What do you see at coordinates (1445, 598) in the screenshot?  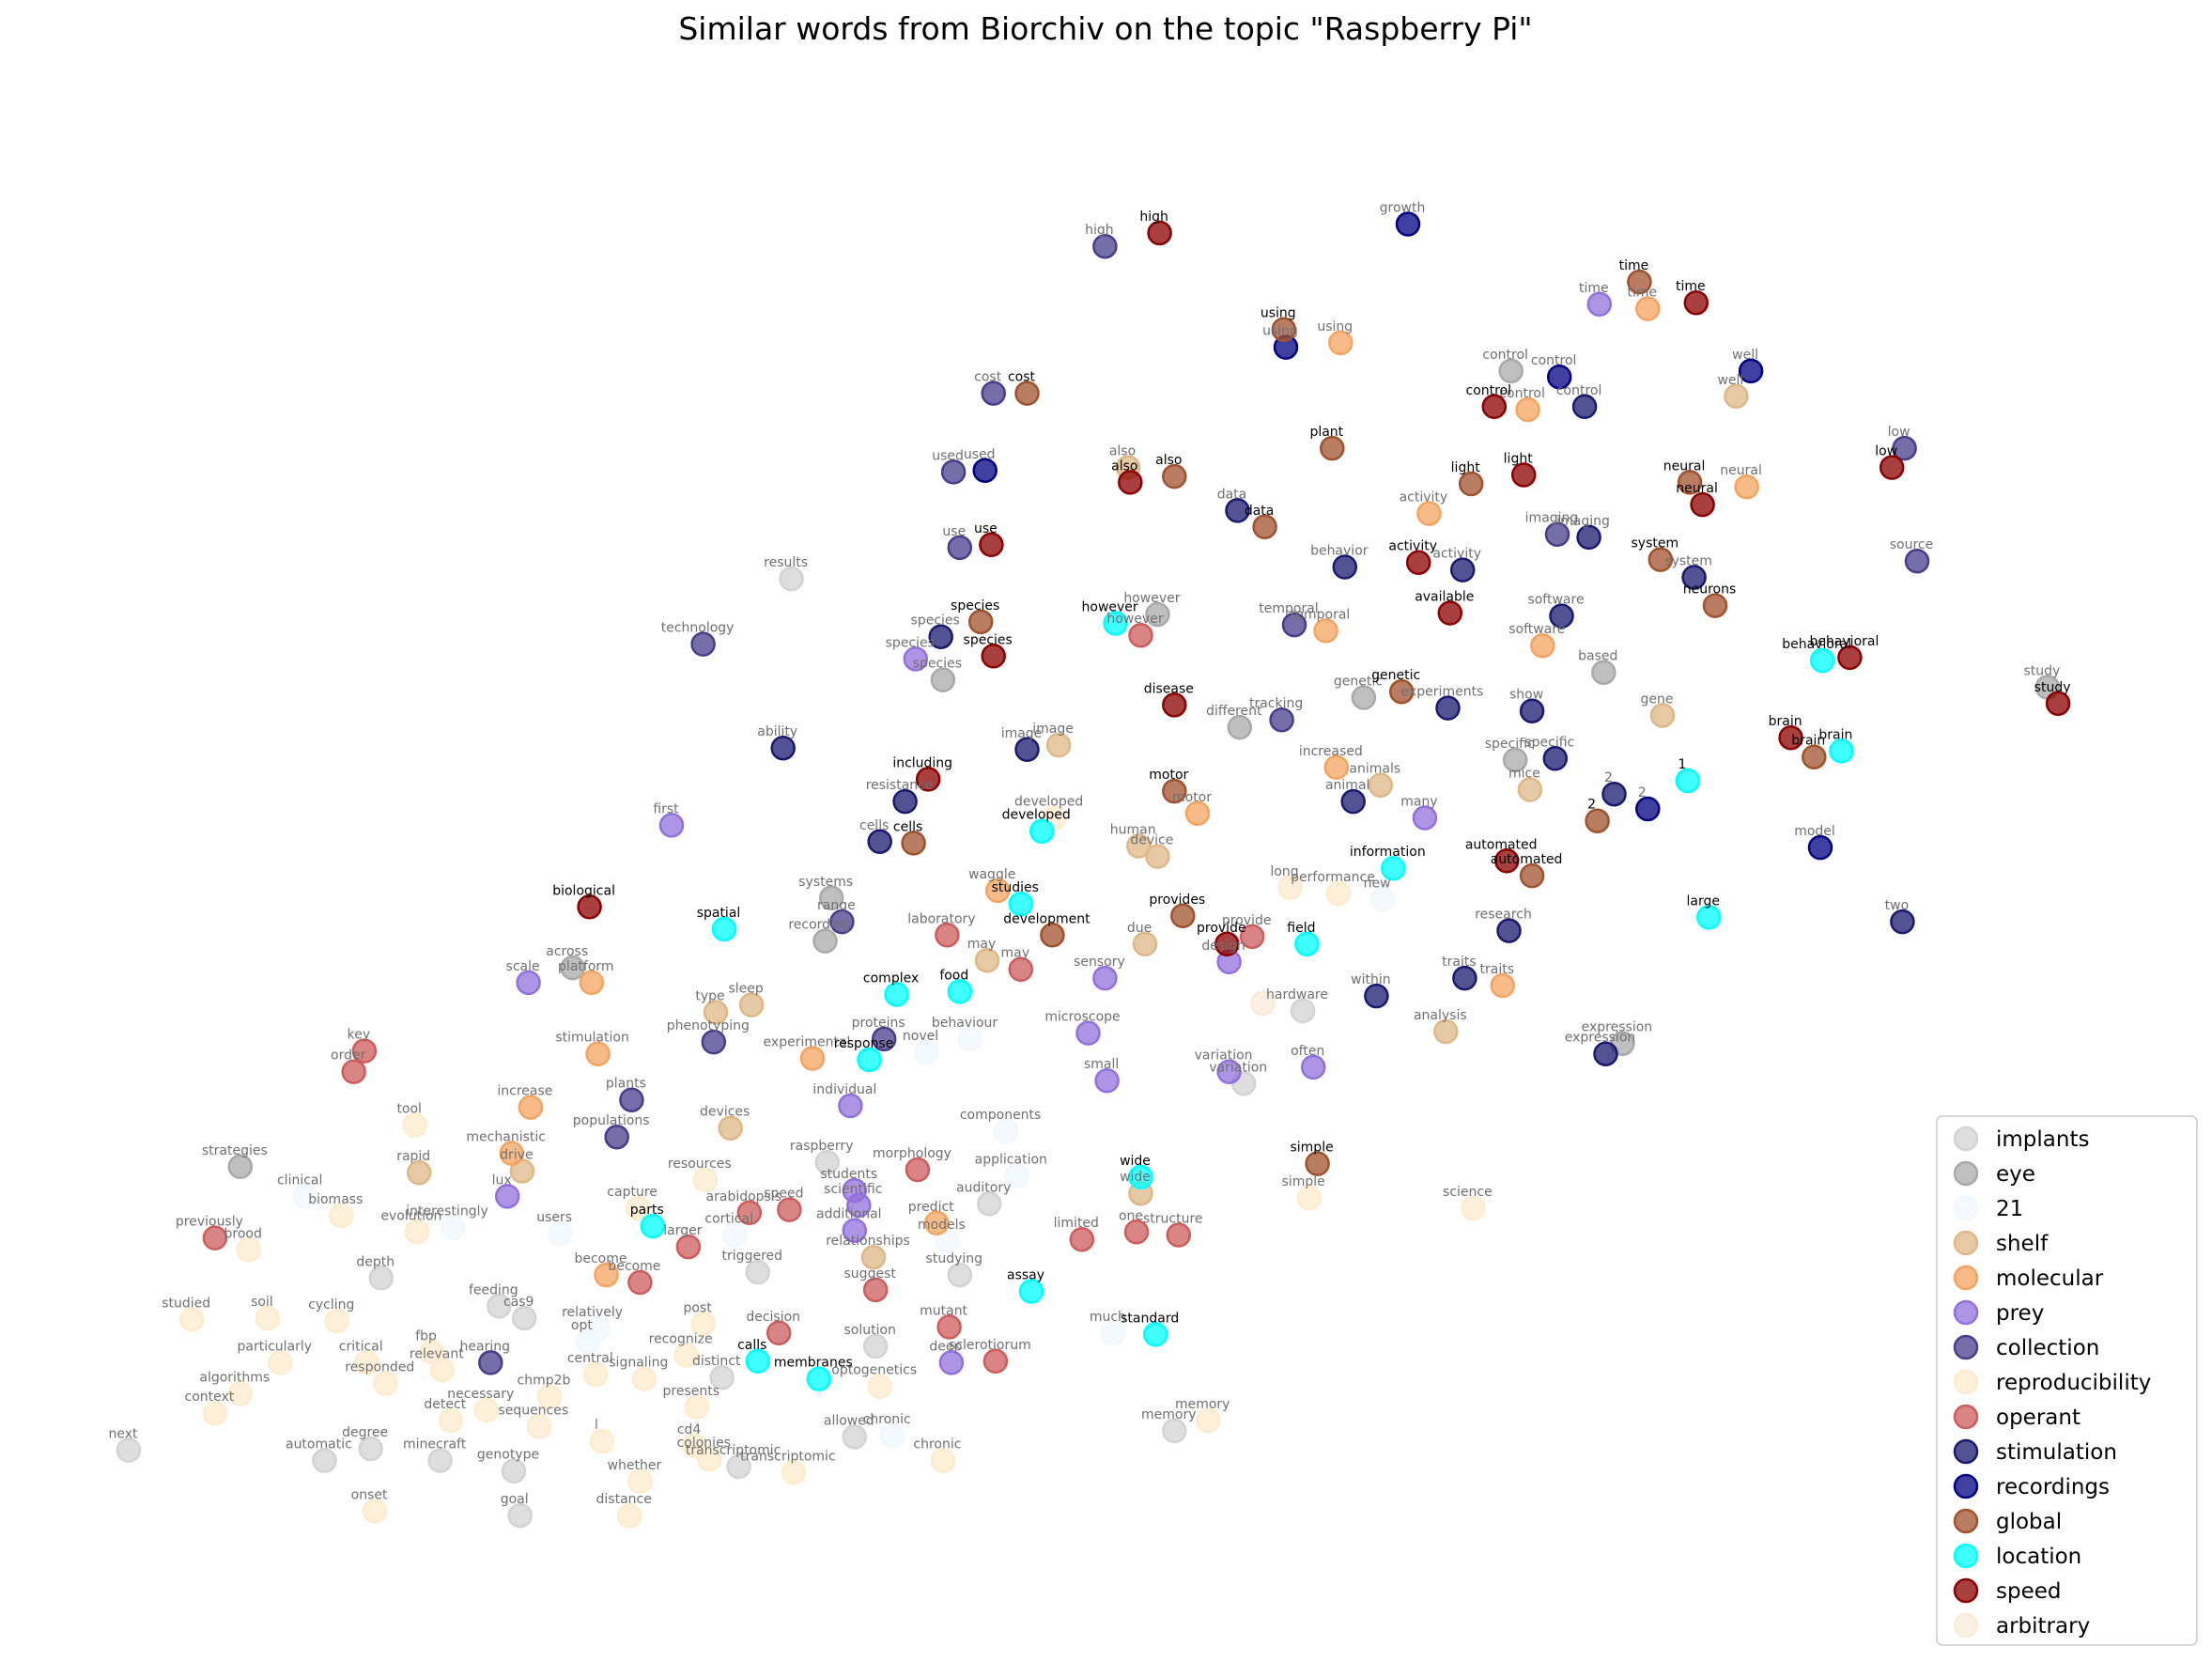 I see `point-label: available` at bounding box center [1445, 598].